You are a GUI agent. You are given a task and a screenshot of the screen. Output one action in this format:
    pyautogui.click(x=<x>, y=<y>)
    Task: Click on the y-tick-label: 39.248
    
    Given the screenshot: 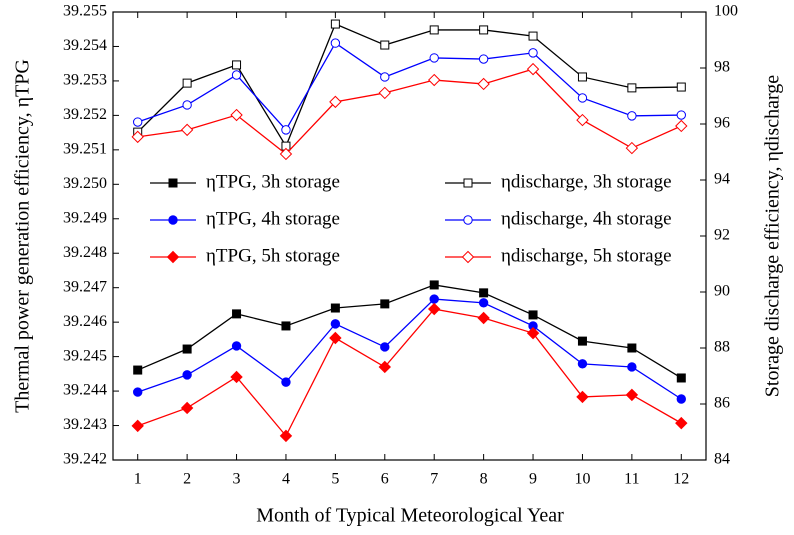 What is the action you would take?
    pyautogui.click(x=85, y=252)
    